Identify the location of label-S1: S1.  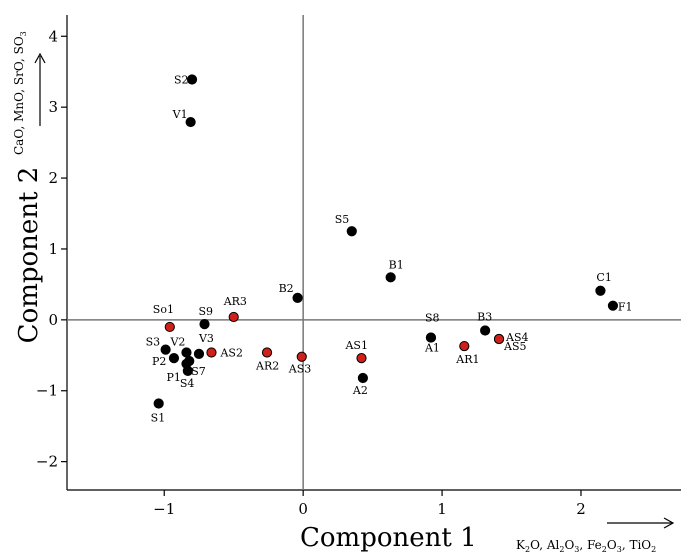
(158, 418).